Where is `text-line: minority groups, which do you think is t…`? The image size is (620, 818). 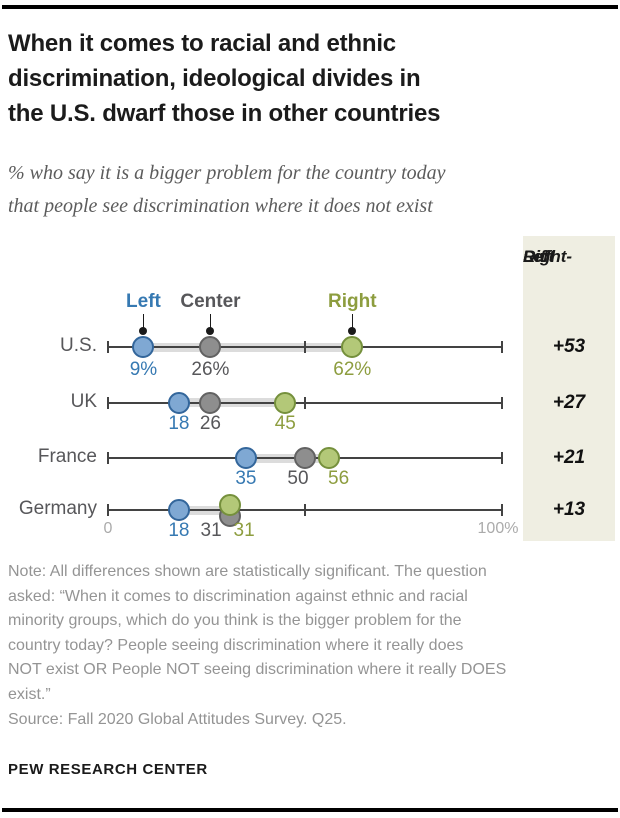 text-line: minority groups, which do you think is t… is located at coordinates (235, 620).